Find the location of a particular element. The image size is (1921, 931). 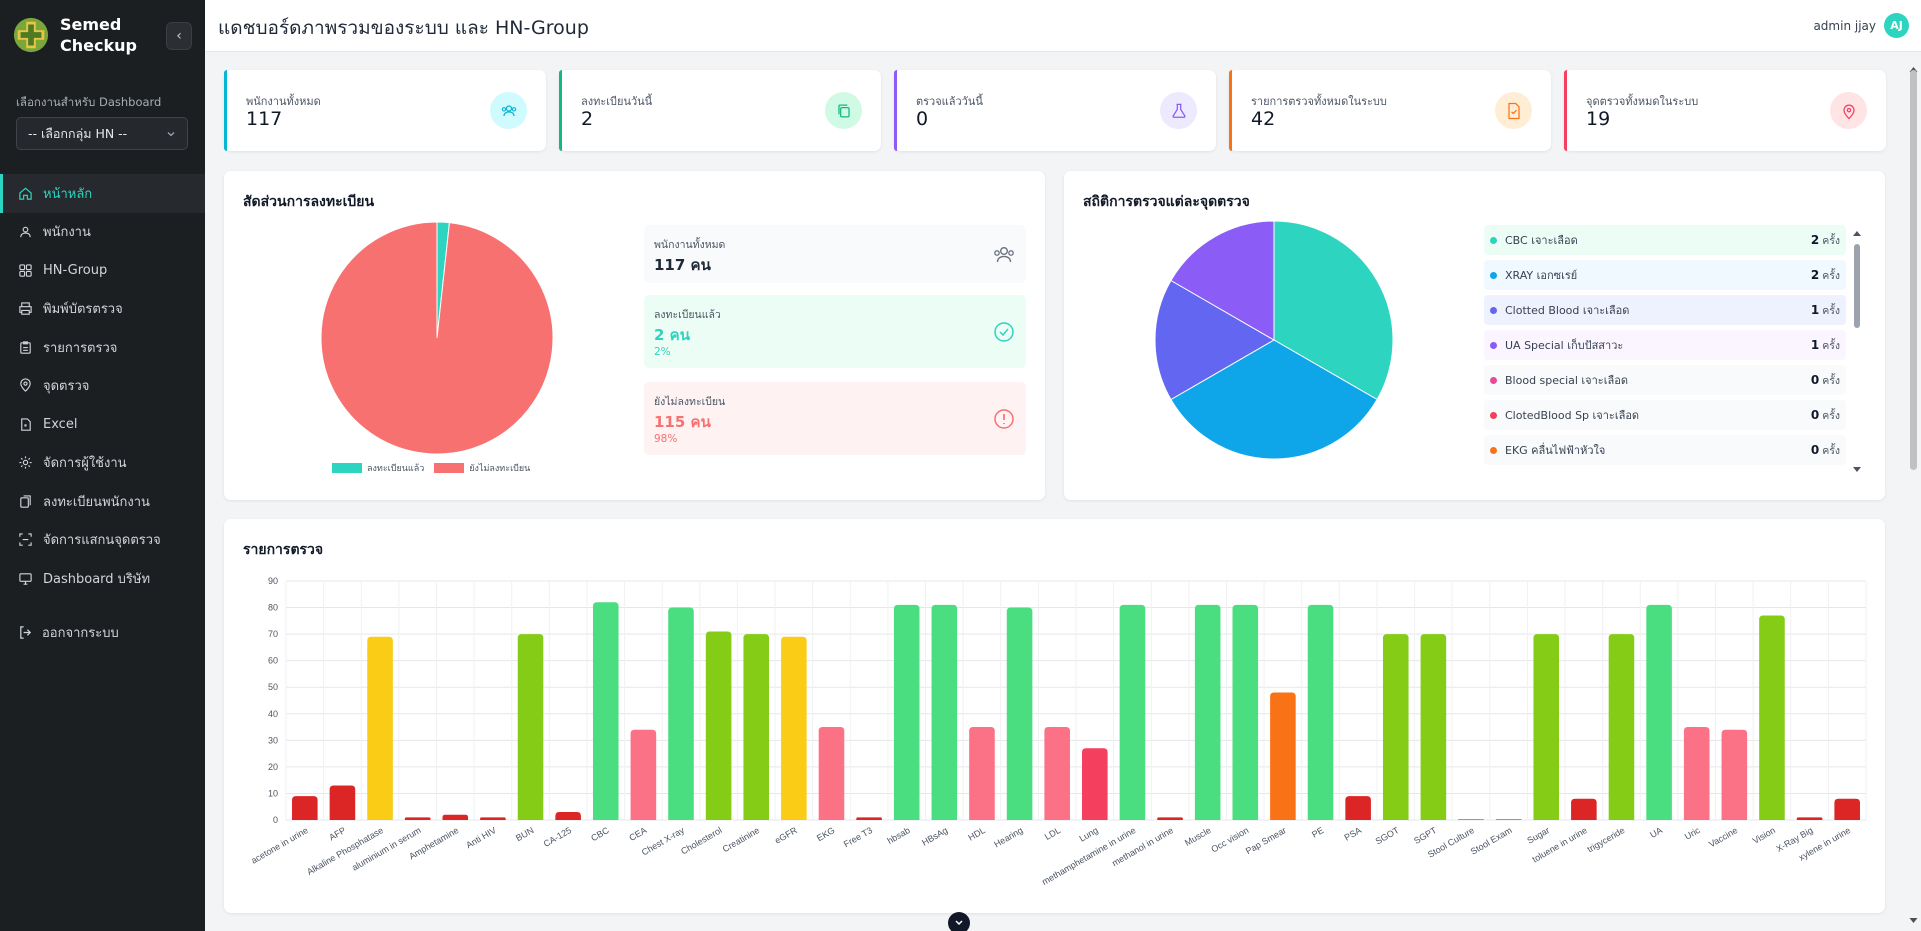

brand: Semed Checkup is located at coordinates (74, 35).